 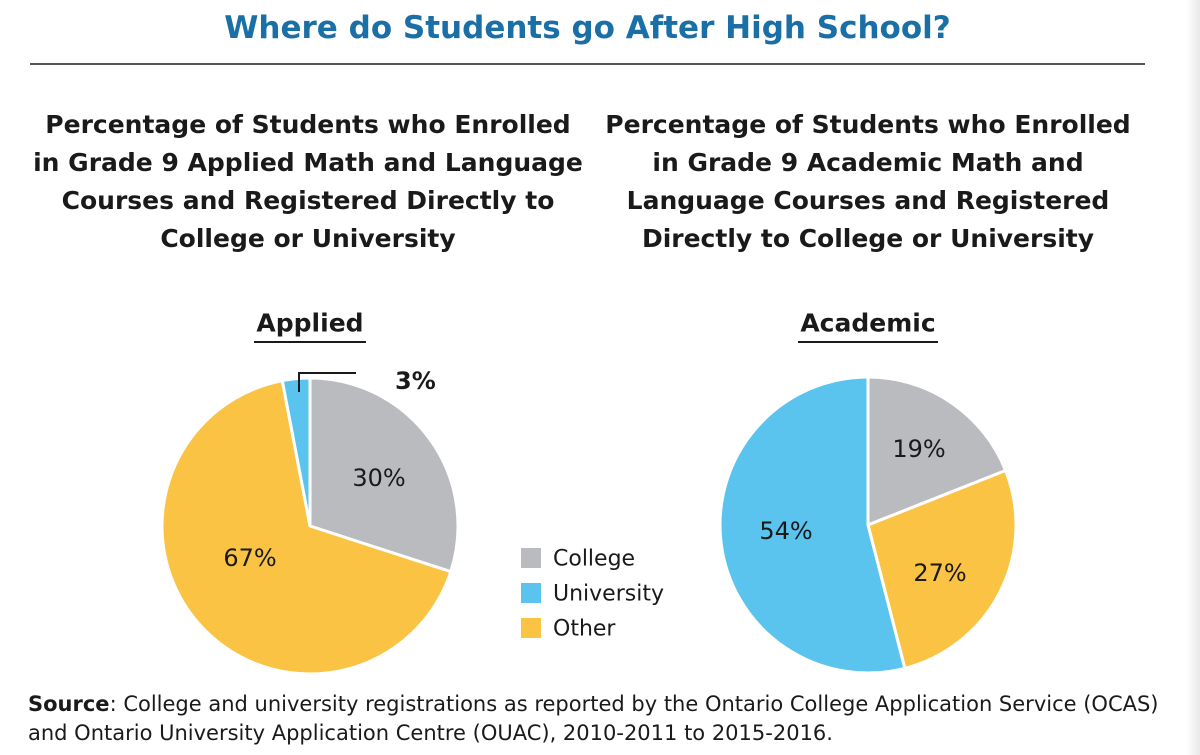 I want to click on applied-university-callout-line, so click(x=327, y=382).